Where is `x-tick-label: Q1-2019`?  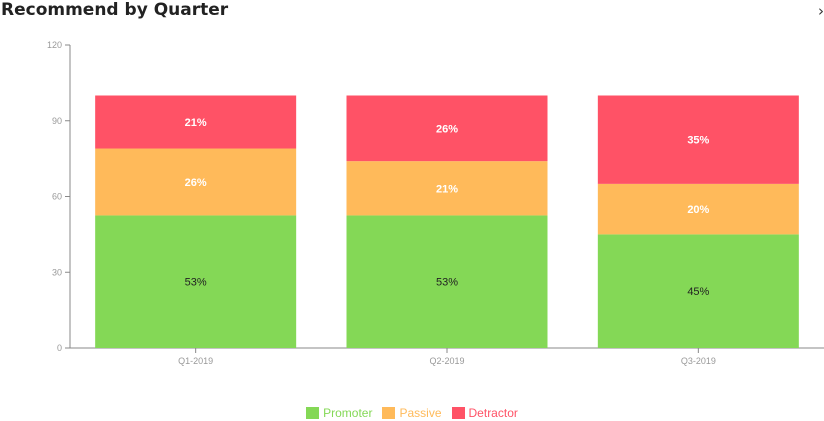 x-tick-label: Q1-2019 is located at coordinates (195, 361).